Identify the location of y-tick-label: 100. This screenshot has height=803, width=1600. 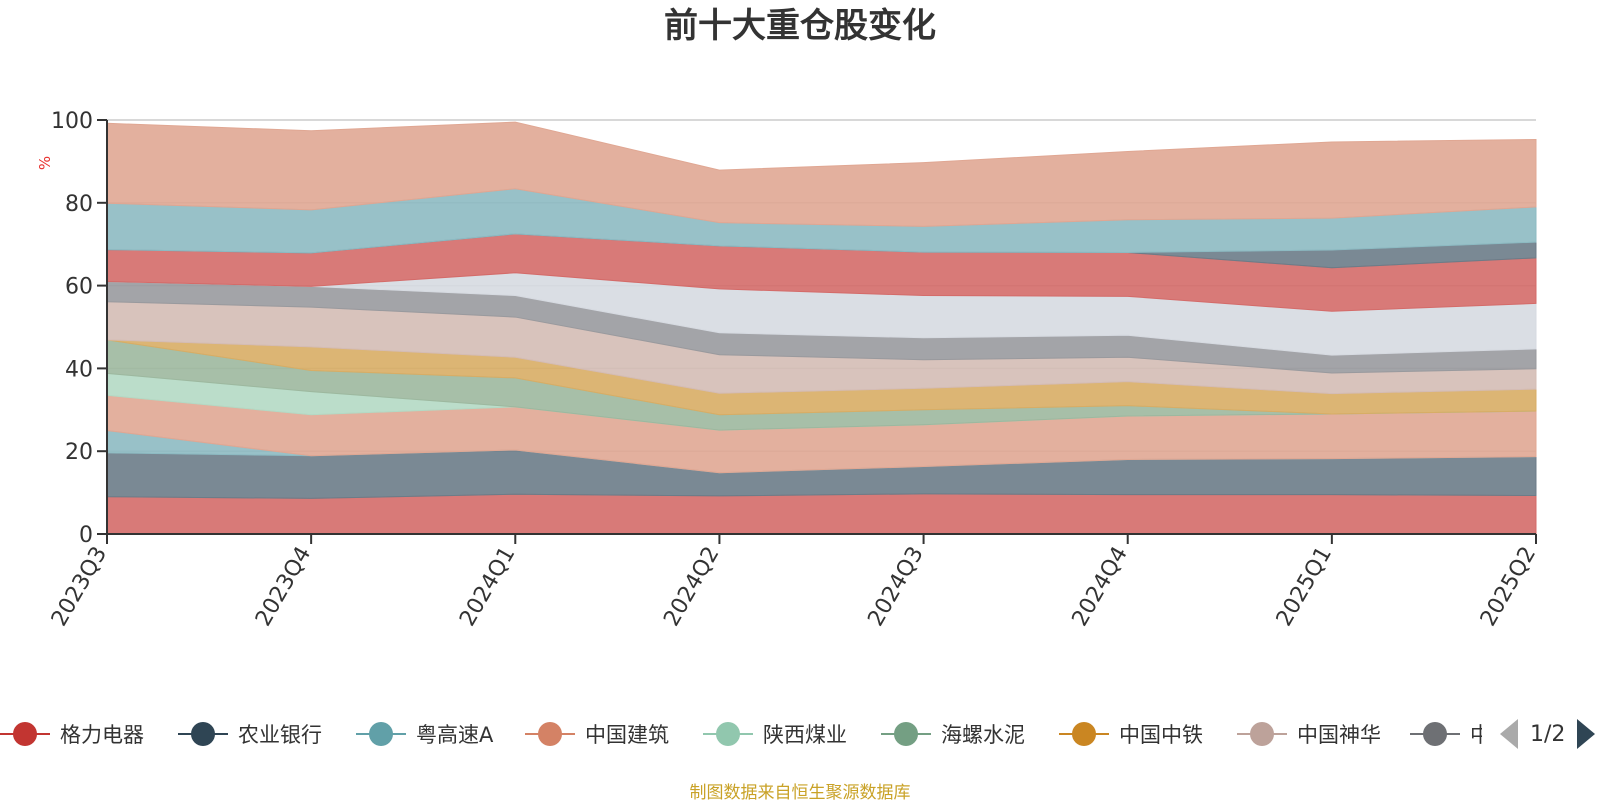
(72, 121).